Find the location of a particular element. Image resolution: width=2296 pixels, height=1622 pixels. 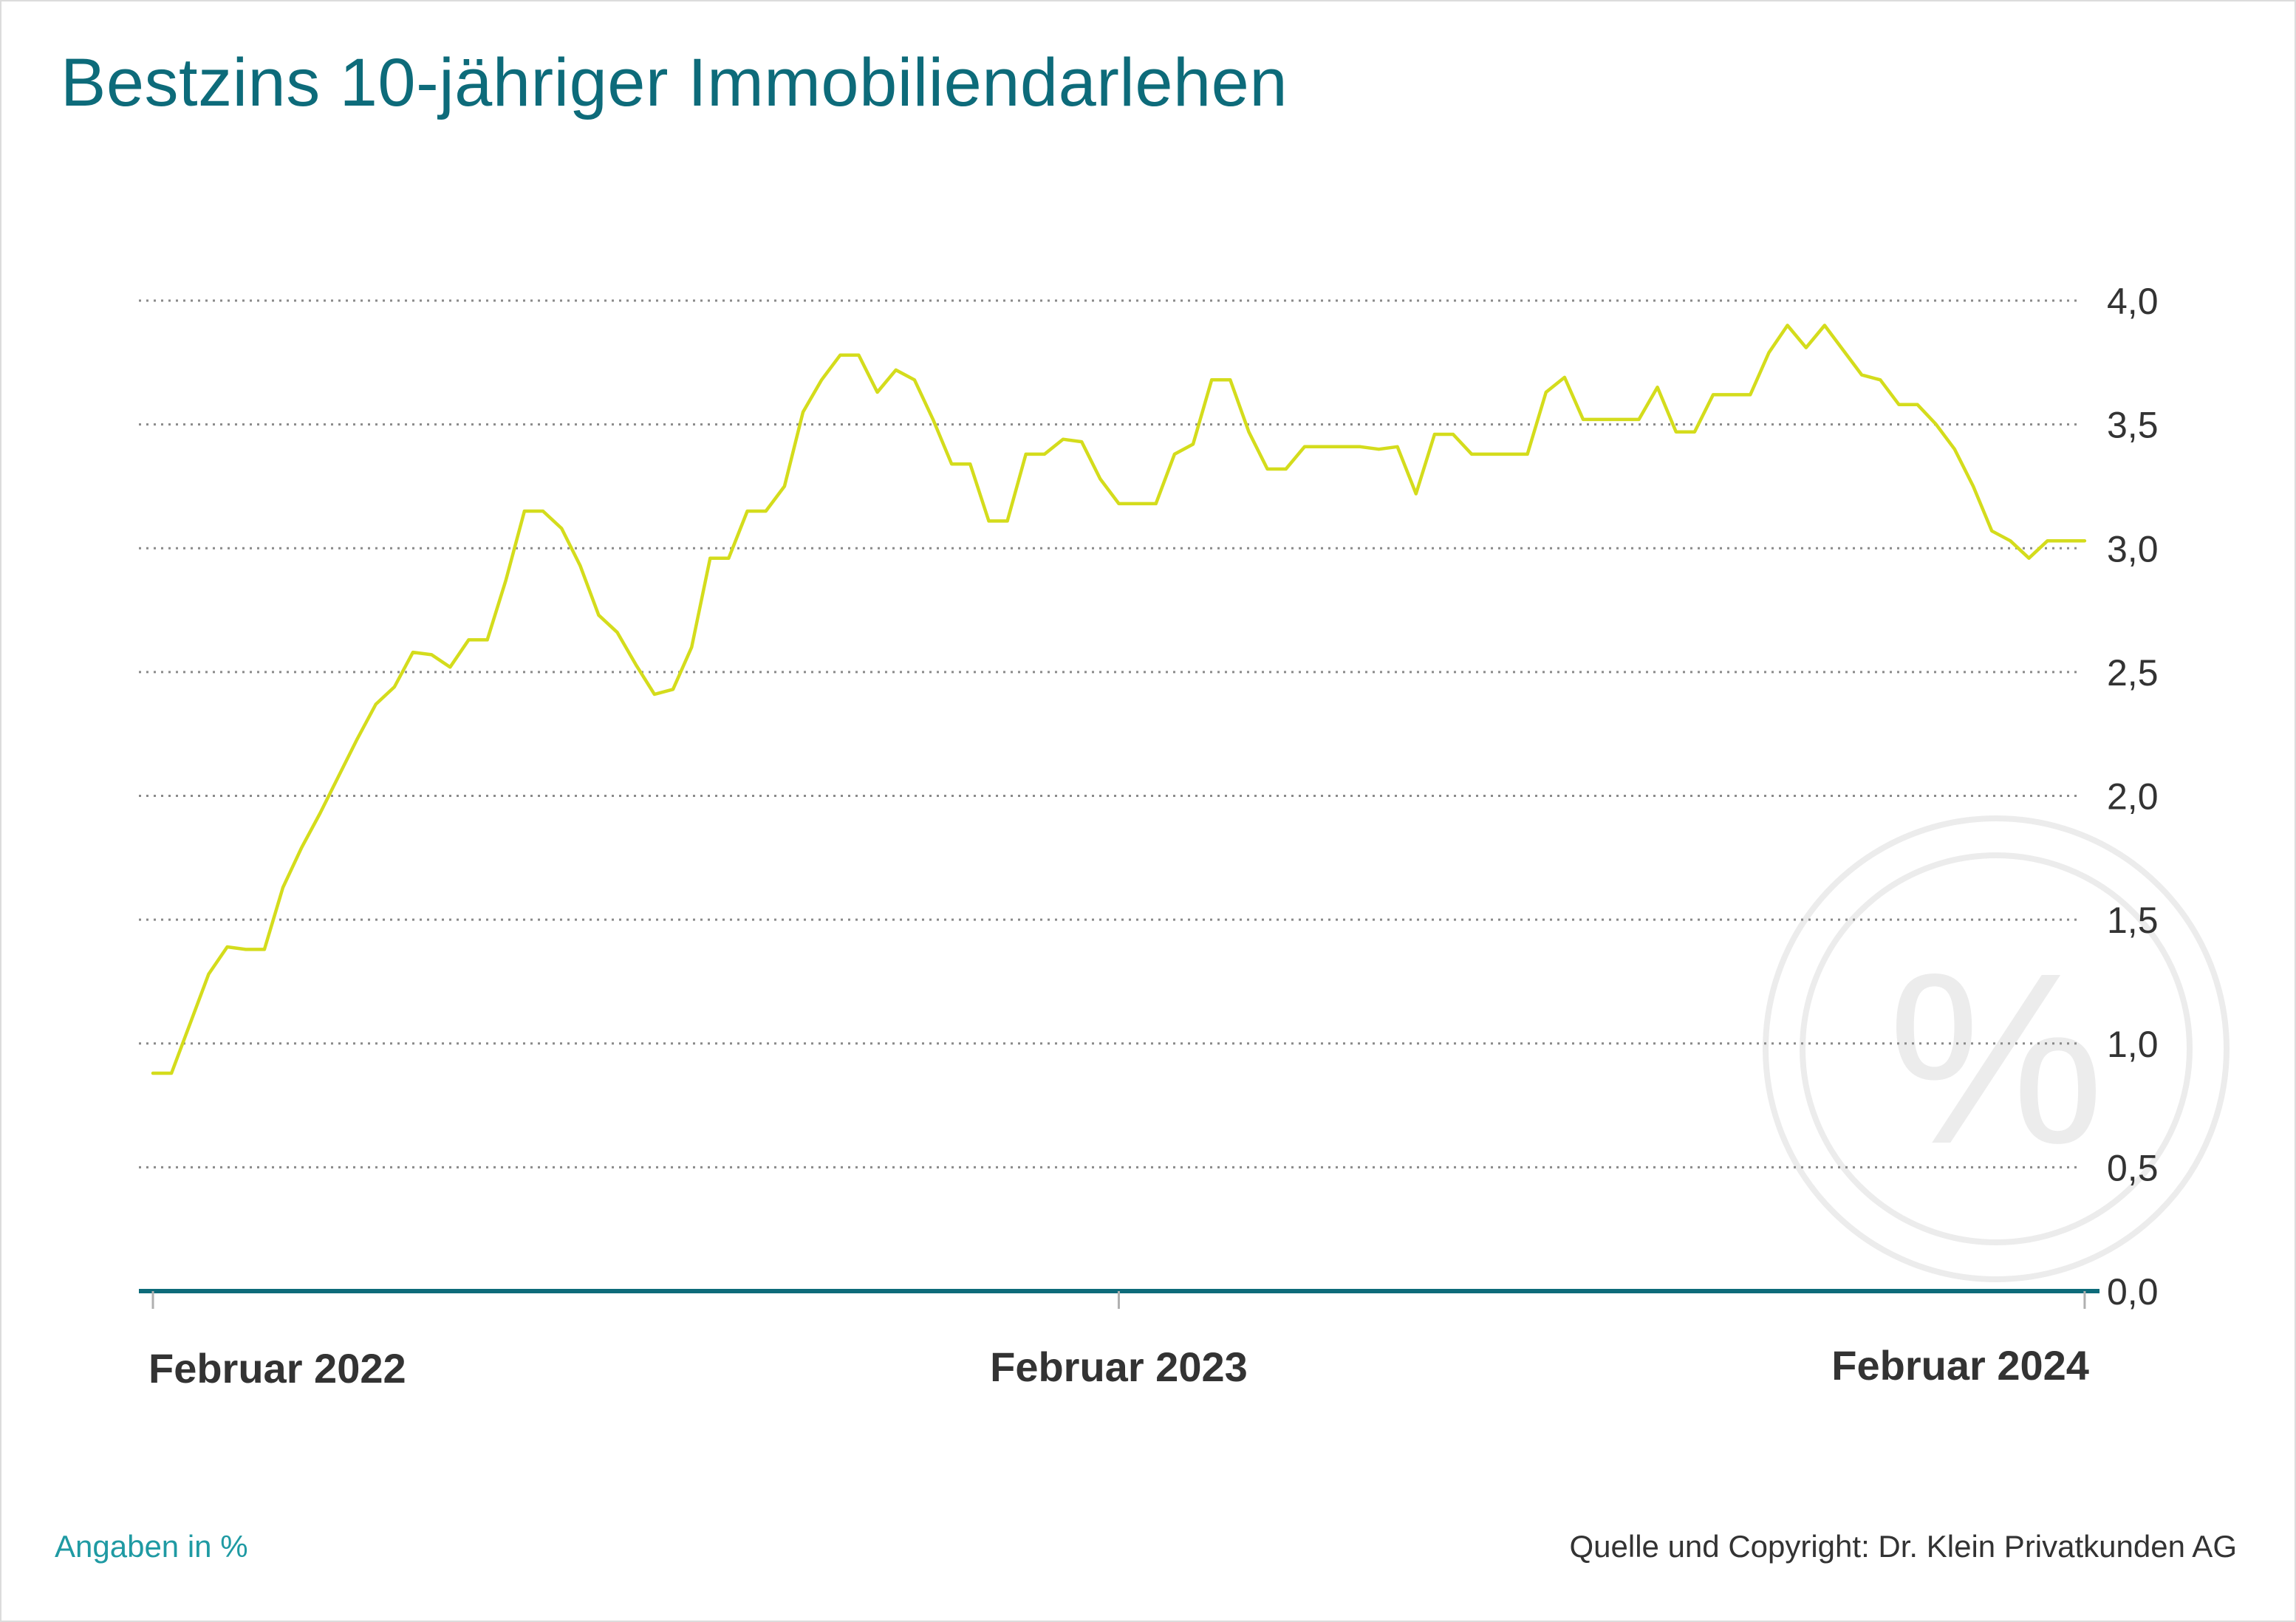

x-tick-label: Februar 2024 is located at coordinates (1960, 1365).